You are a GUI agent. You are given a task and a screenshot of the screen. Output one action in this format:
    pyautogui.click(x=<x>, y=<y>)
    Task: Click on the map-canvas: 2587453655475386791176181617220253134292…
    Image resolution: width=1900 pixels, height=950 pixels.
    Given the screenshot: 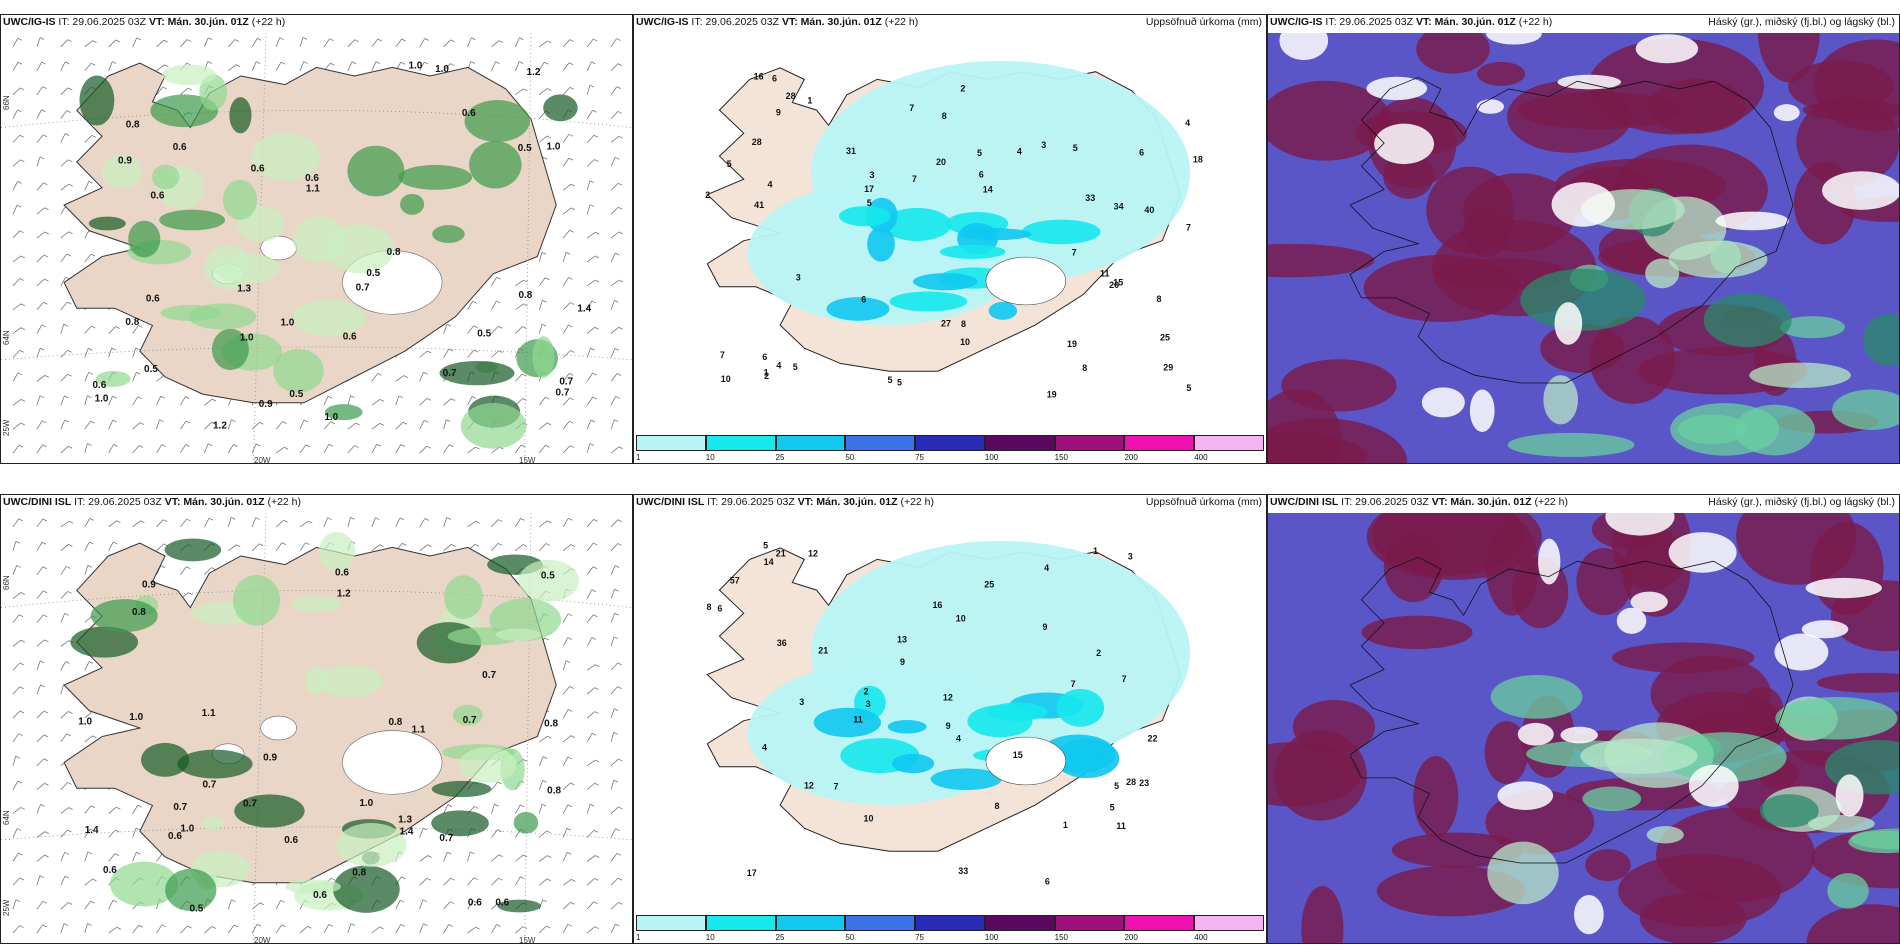 What is the action you would take?
    pyautogui.click(x=950, y=233)
    